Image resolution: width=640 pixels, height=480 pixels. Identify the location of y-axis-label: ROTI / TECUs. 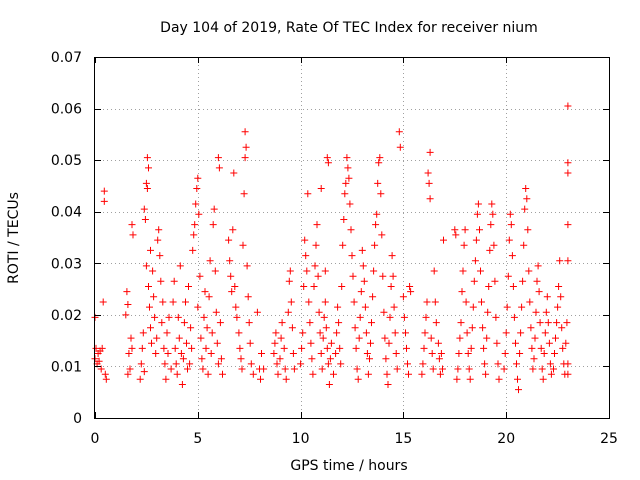
(14, 238).